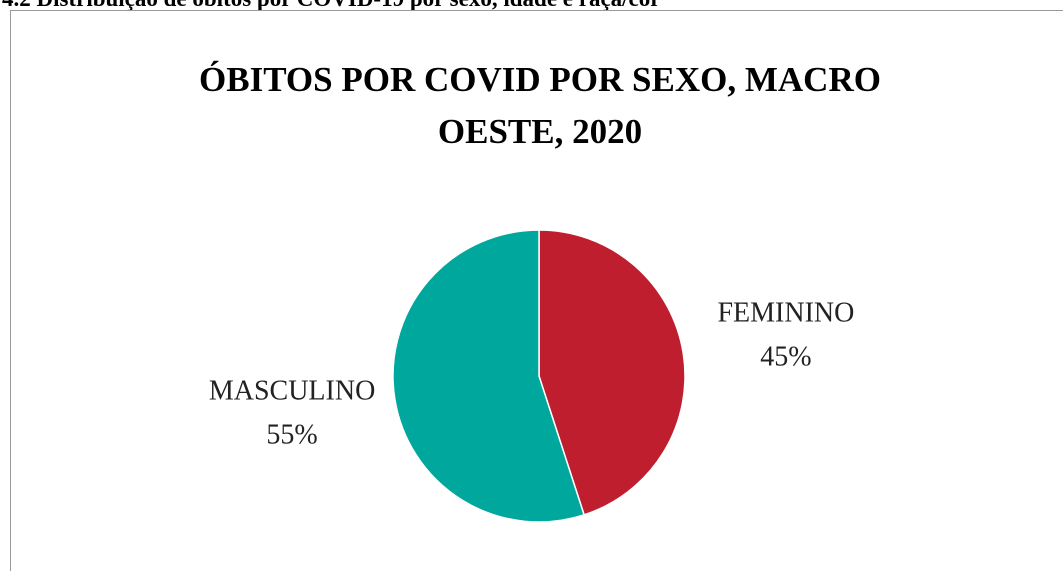  What do you see at coordinates (785, 356) in the screenshot?
I see `slice-value-label: 45%` at bounding box center [785, 356].